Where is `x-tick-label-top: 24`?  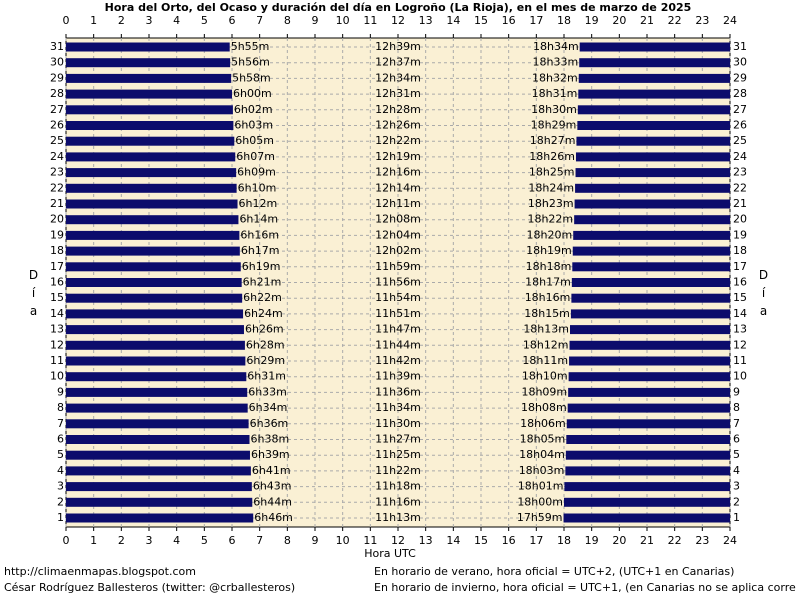
x-tick-label-top: 24 is located at coordinates (730, 20).